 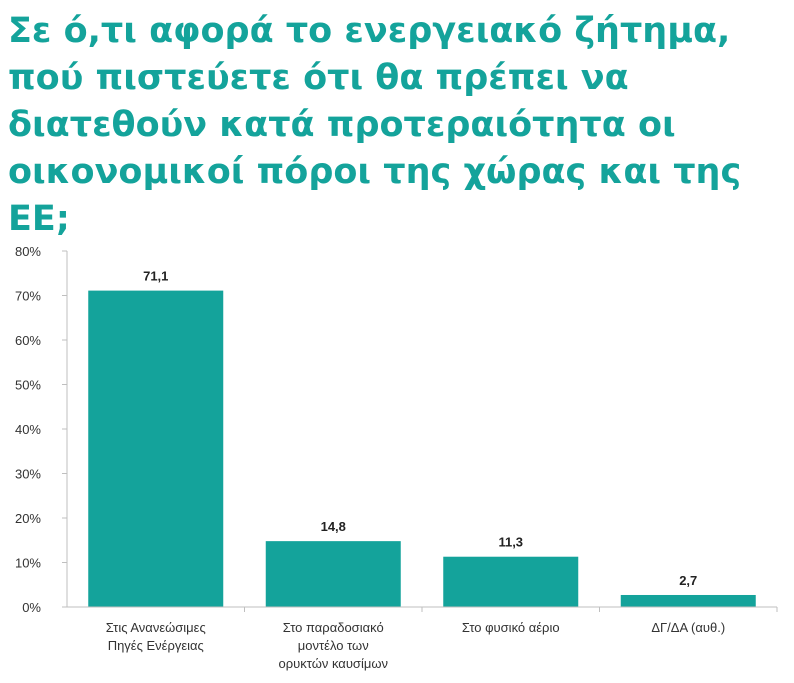 I want to click on x-tick-label: Στο φυσικό αέριο, so click(x=511, y=627).